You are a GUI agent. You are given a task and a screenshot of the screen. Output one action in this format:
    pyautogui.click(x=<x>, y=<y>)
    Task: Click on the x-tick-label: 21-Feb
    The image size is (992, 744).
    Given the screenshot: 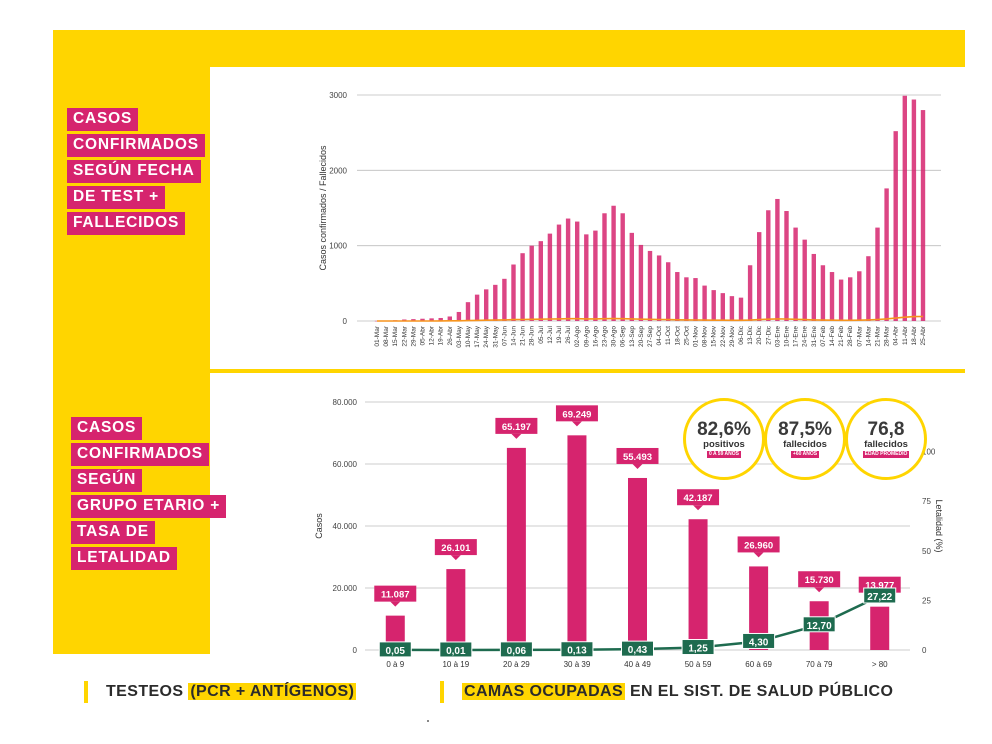 What is the action you would take?
    pyautogui.click(x=841, y=336)
    